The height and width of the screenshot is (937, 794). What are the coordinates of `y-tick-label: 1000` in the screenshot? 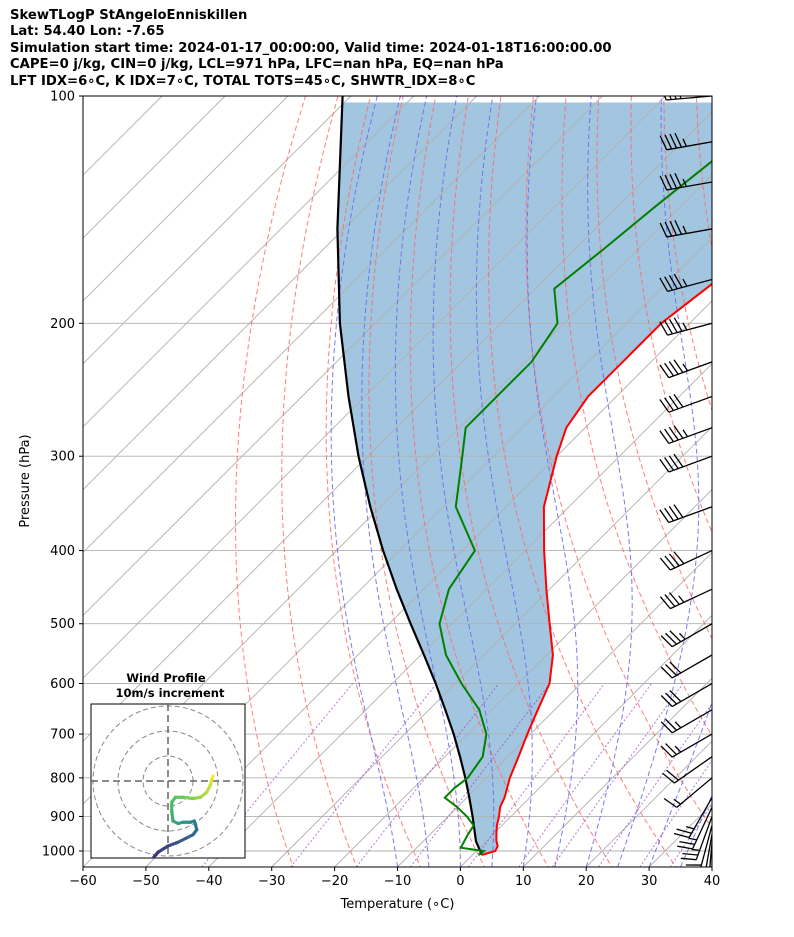 It's located at (58, 852).